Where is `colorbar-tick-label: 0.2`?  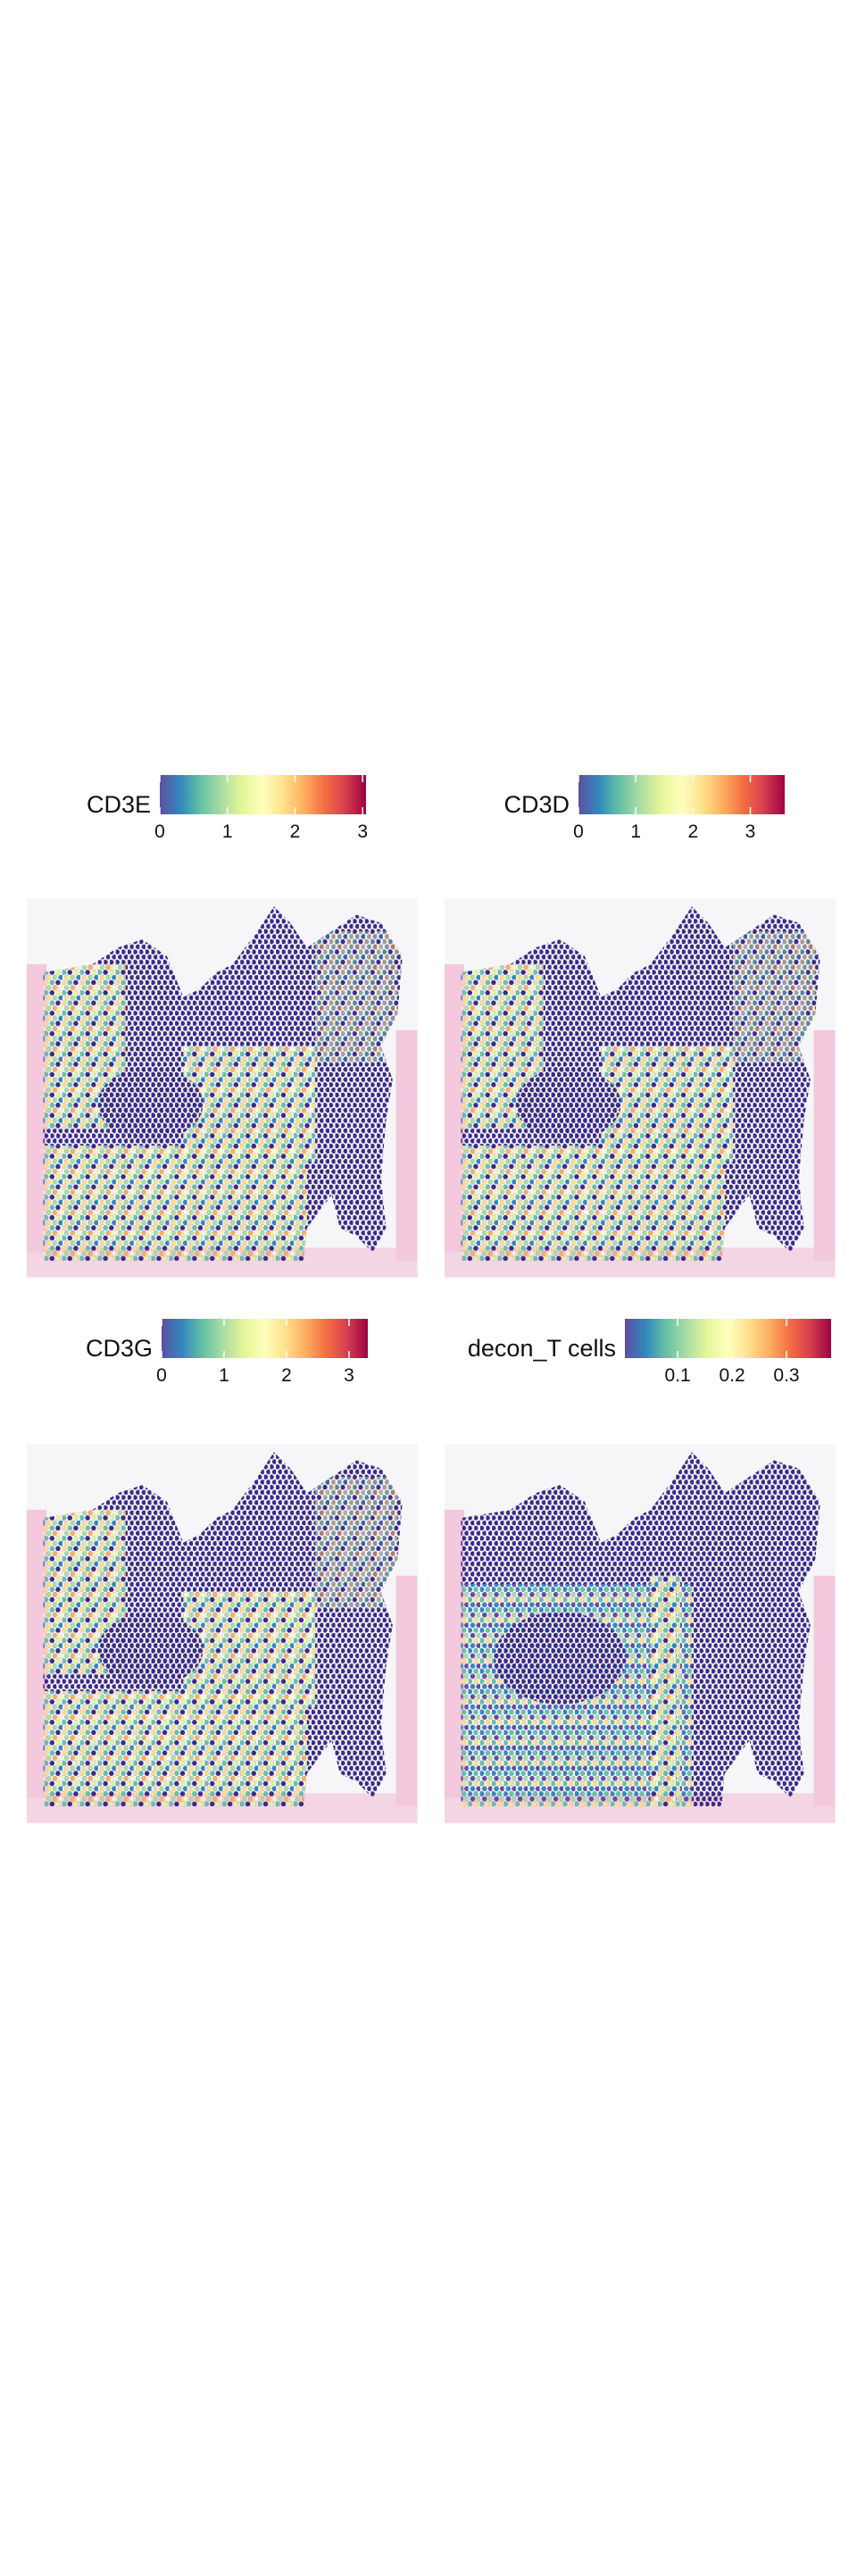 colorbar-tick-label: 0.2 is located at coordinates (732, 1375).